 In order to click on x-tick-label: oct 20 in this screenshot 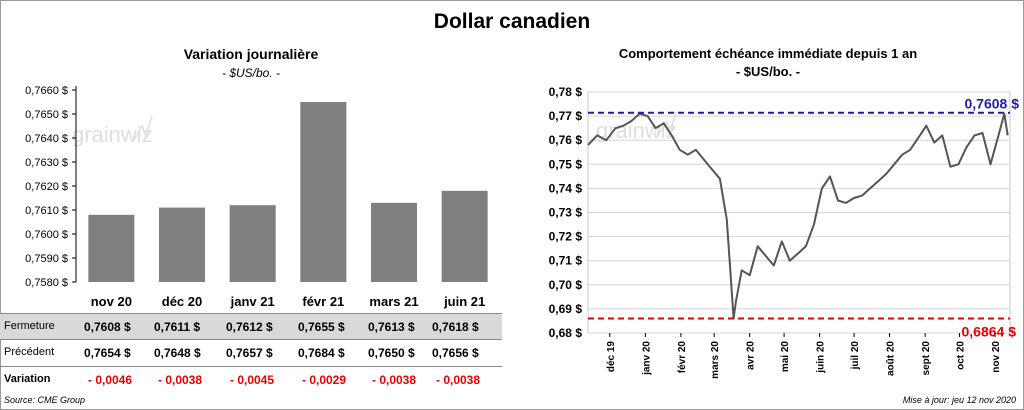, I will do `click(961, 355)`.